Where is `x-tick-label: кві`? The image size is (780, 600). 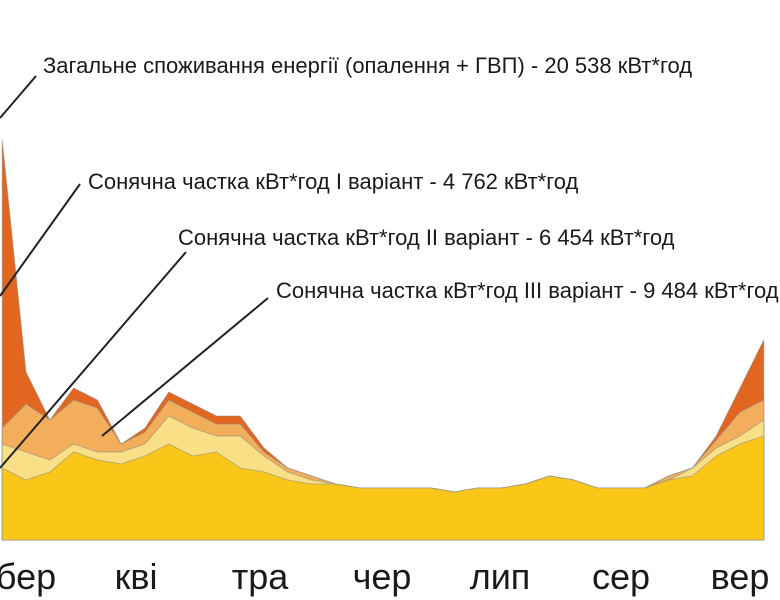 x-tick-label: кві is located at coordinates (136, 576).